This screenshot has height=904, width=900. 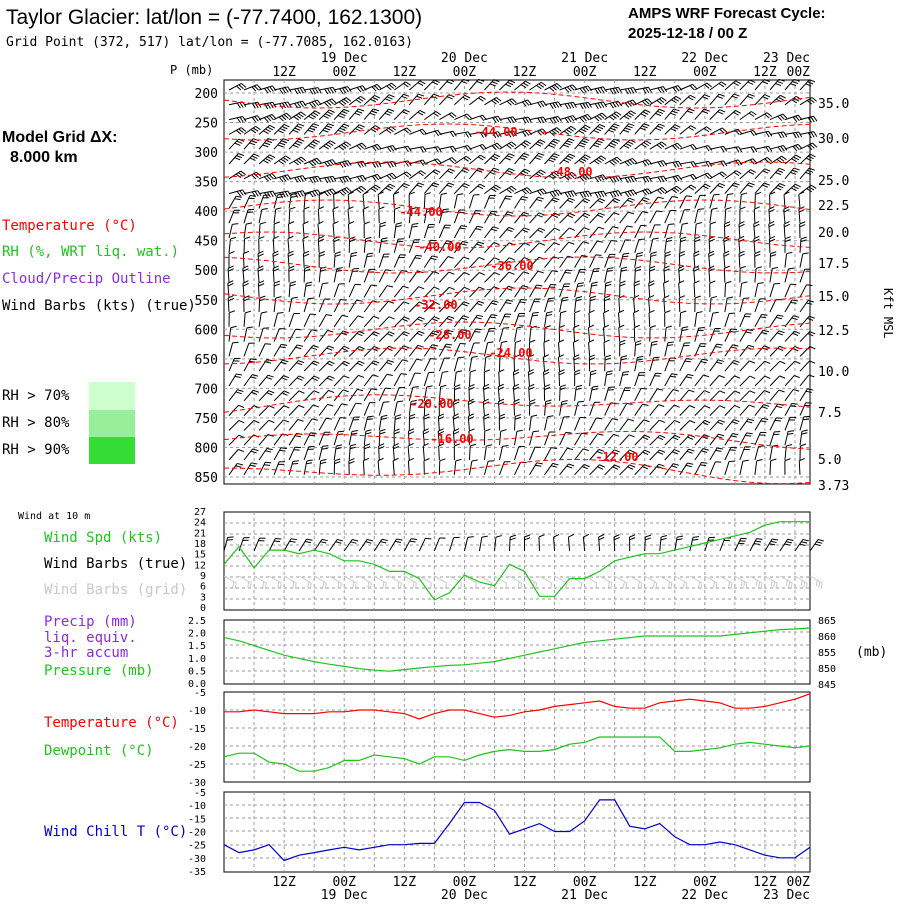 I want to click on accum-legend: 3-hr accum, so click(x=86, y=653).